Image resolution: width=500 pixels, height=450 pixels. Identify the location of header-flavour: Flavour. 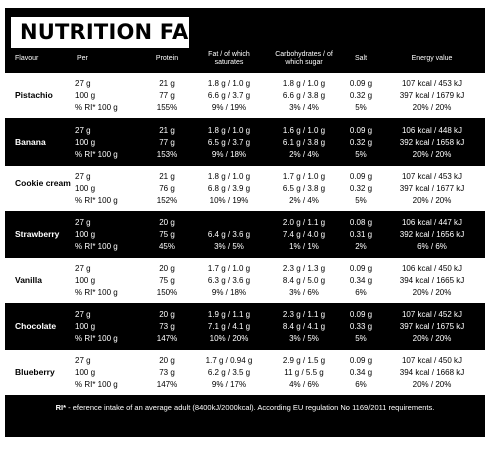
(27, 58).